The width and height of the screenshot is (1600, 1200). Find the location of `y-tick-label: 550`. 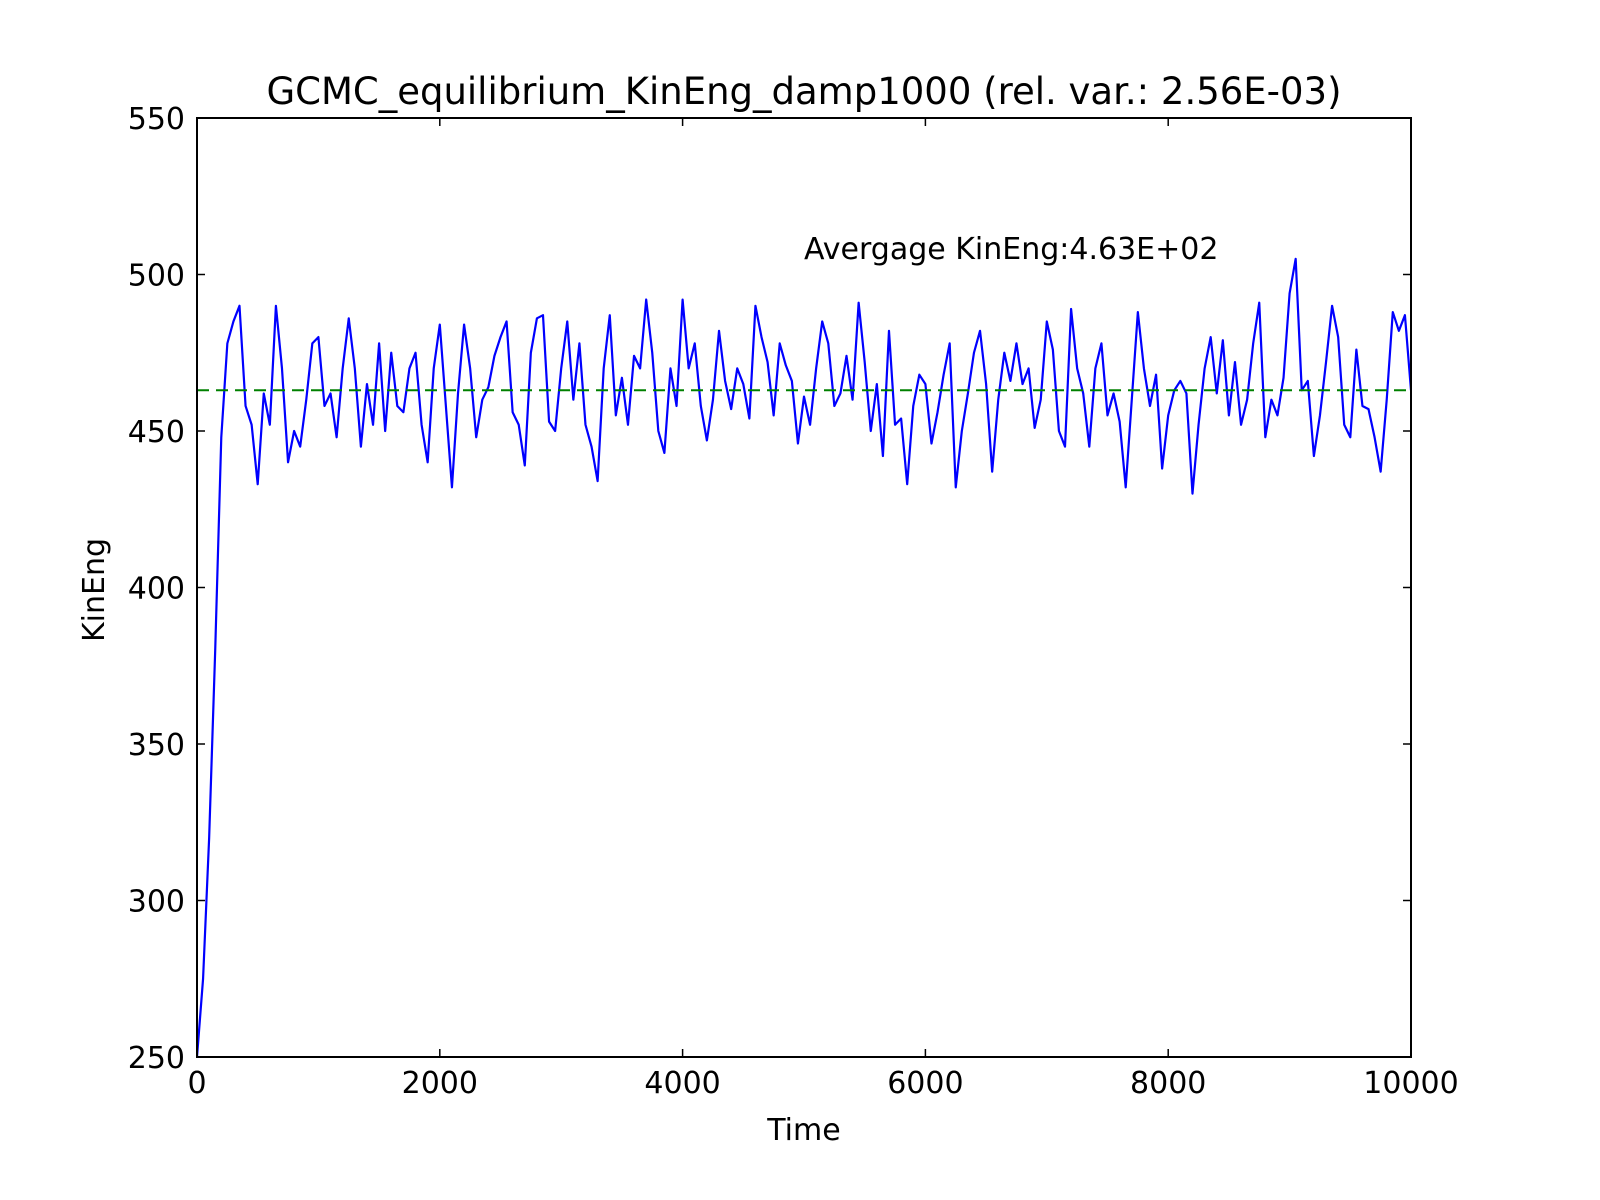

y-tick-label: 550 is located at coordinates (156, 119).